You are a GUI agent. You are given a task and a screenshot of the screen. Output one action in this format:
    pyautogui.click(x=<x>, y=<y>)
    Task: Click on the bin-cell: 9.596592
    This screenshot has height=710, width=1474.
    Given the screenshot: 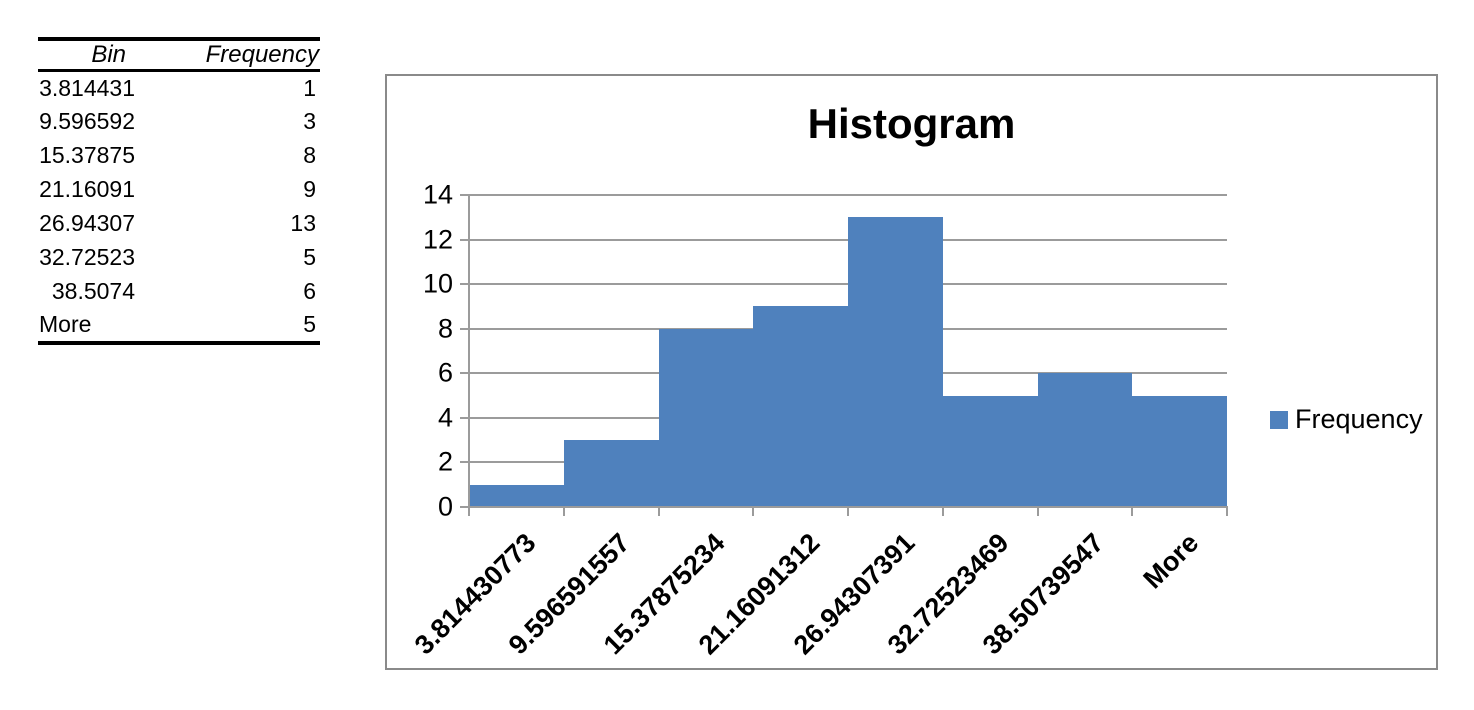 What is the action you would take?
    pyautogui.click(x=87, y=121)
    